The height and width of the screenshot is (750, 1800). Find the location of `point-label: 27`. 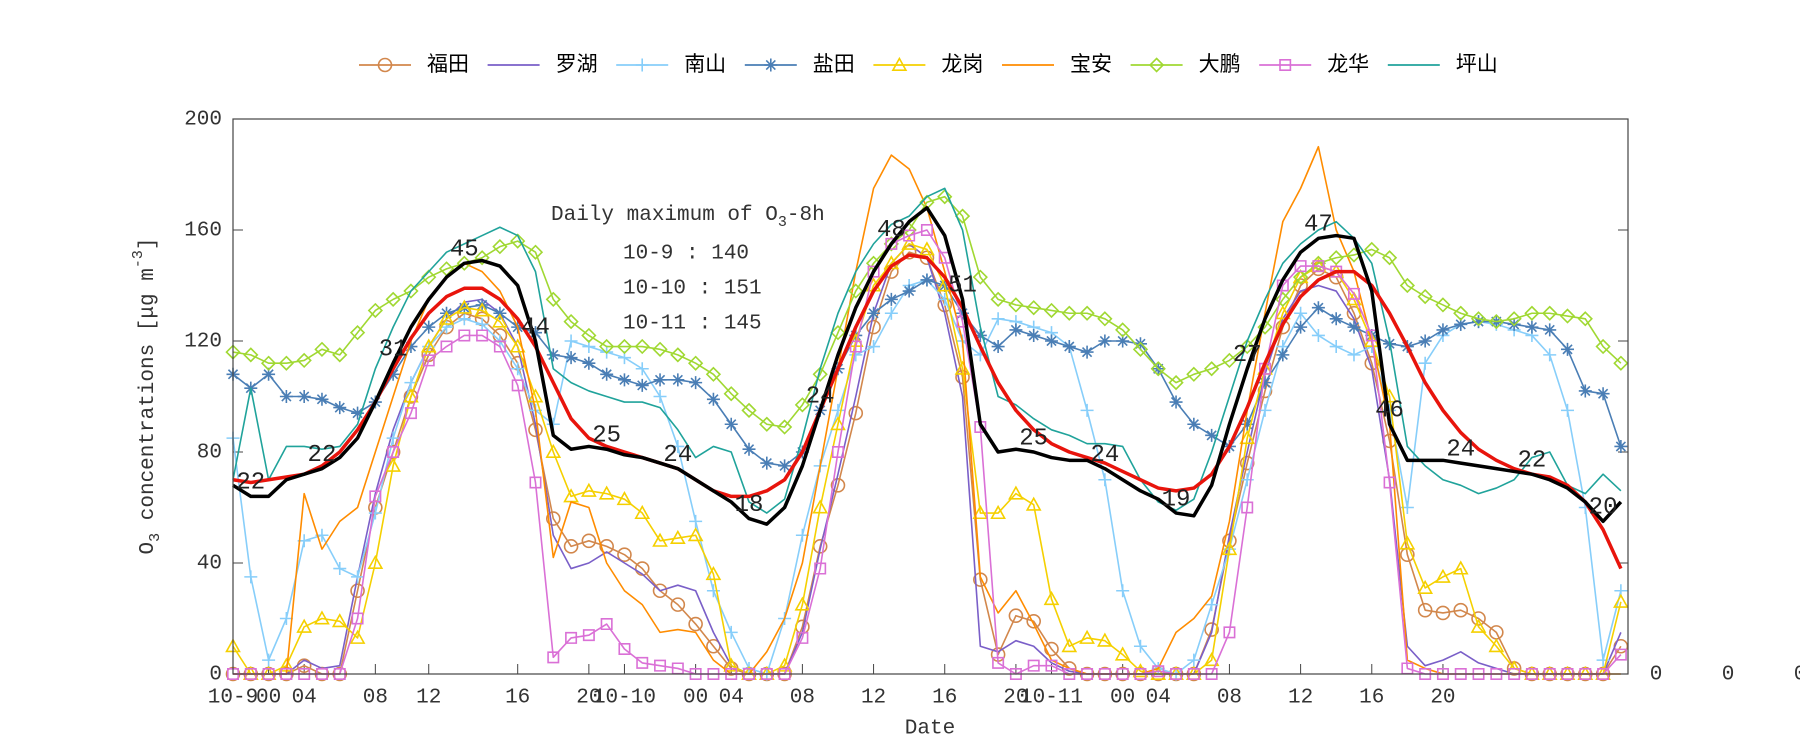

point-label: 27 is located at coordinates (1247, 355).